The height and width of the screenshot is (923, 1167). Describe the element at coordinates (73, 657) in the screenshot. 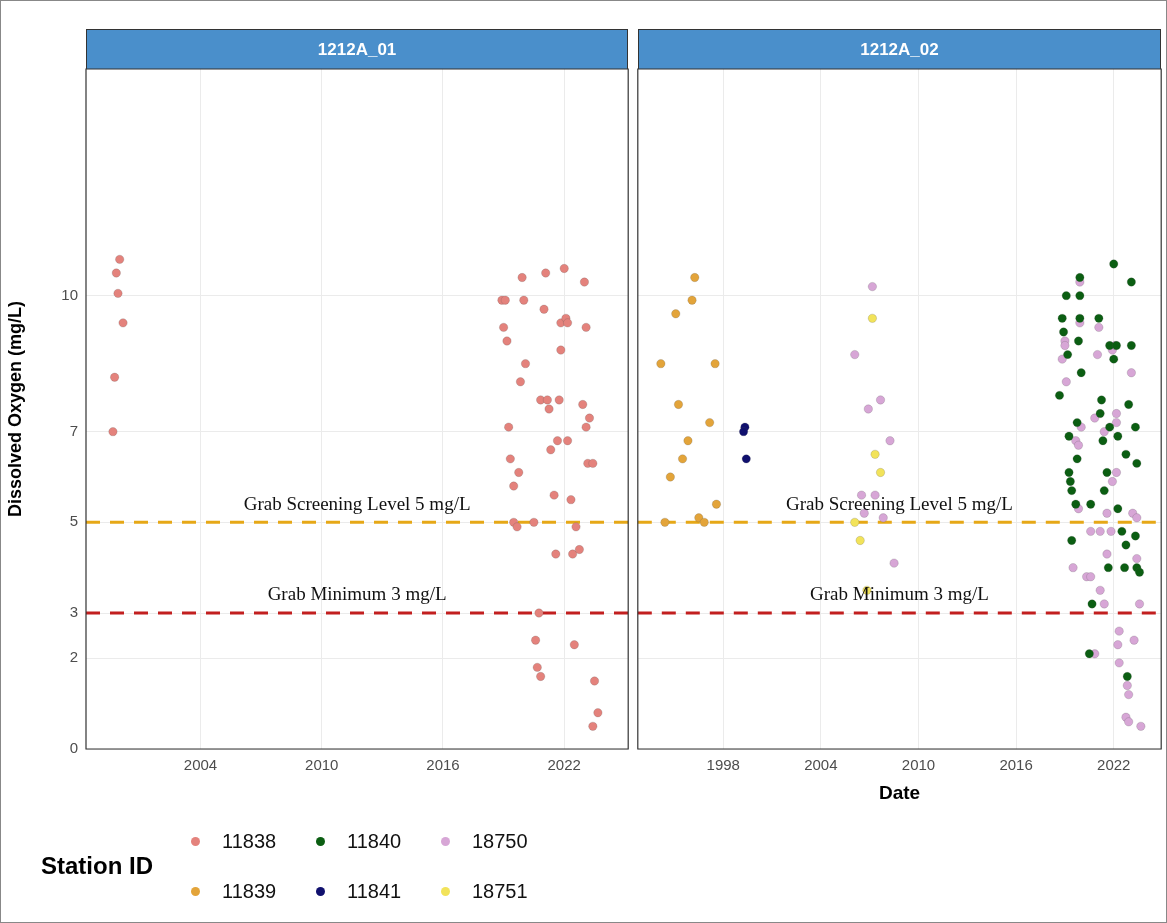

I see `y-tick-label: 2` at that location.